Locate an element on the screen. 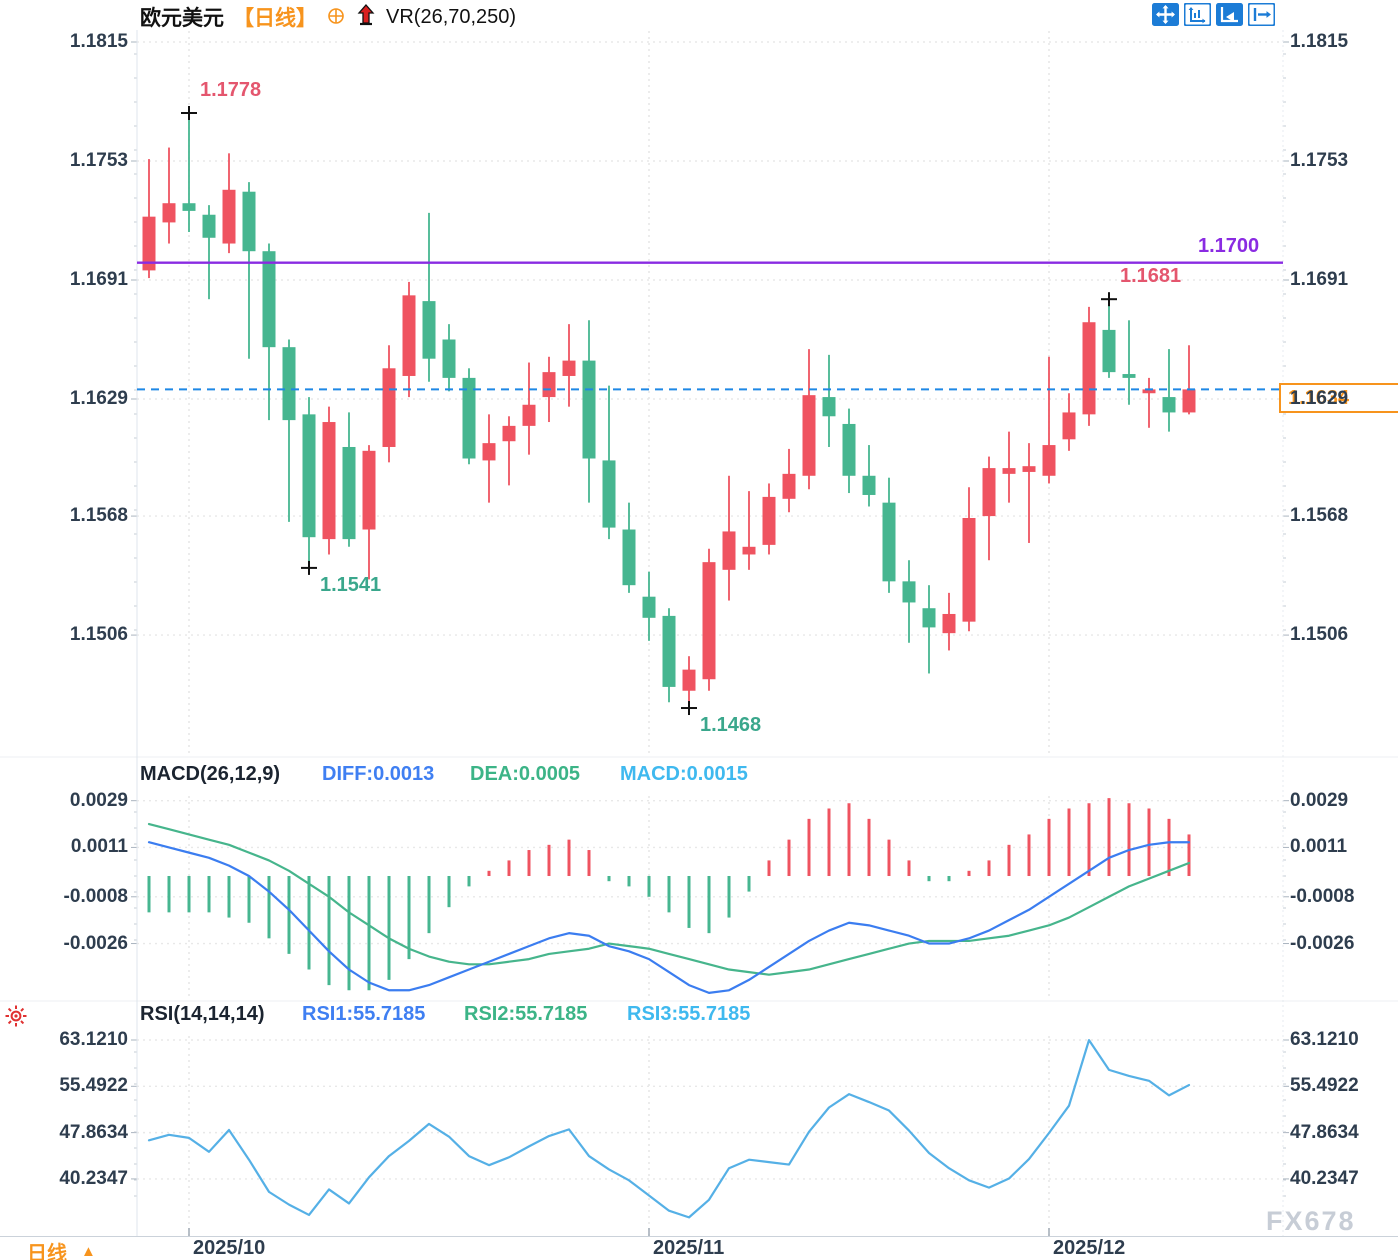  jump-to-latest-icon is located at coordinates (1261, 14).